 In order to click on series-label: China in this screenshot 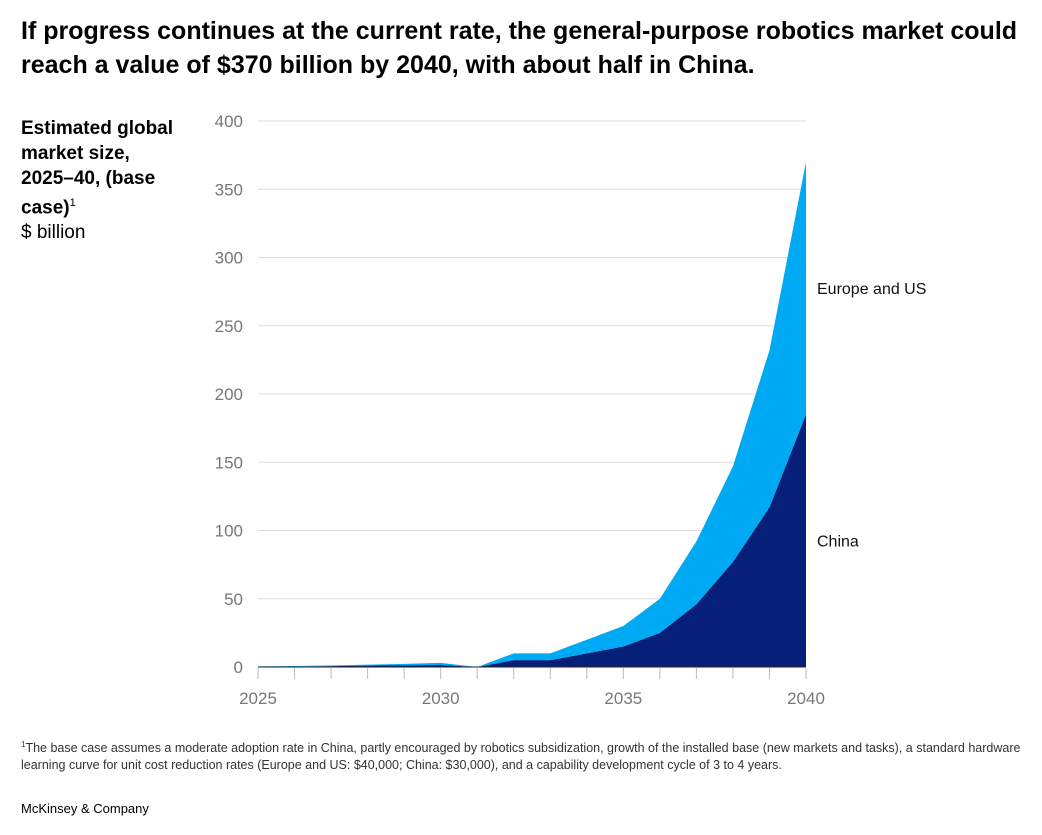, I will do `click(838, 542)`.